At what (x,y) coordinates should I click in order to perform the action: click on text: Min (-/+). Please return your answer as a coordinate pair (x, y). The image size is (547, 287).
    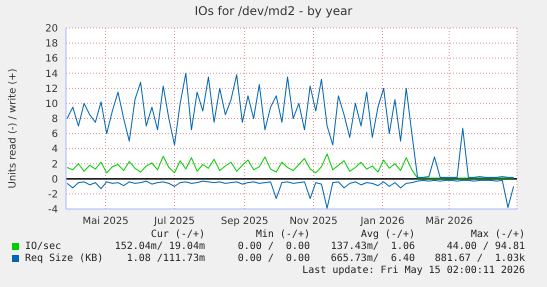
    Looking at the image, I should click on (283, 234).